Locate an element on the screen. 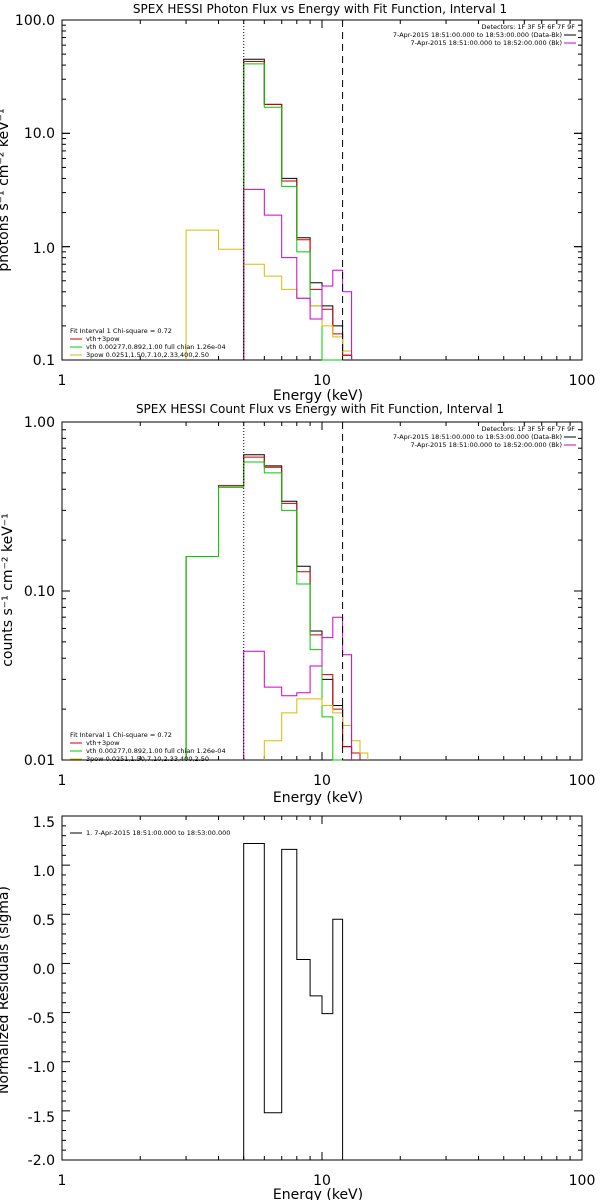  residuals-ytick-neg2.0: -2.0 is located at coordinates (41, 1161).